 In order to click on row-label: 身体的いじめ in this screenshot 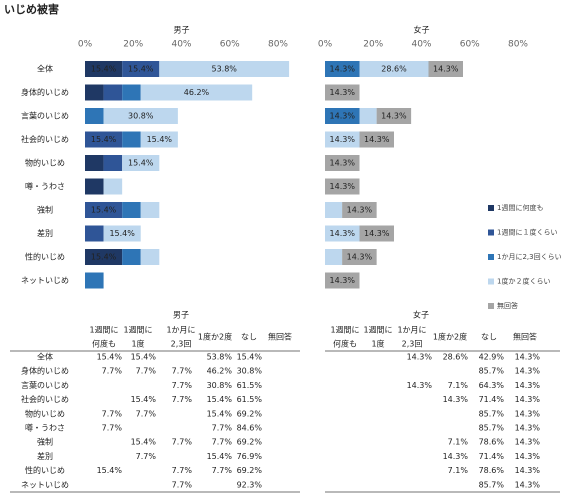, I will do `click(45, 371)`.